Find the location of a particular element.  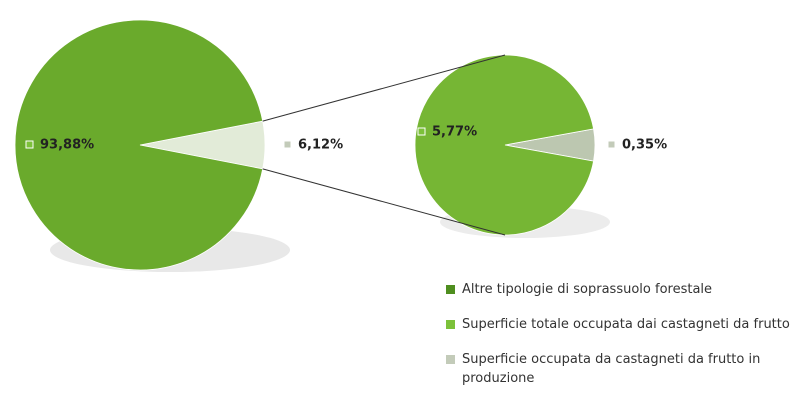

legend-item: Altre tipologie di soprassuolo forestale is located at coordinates (621, 289).